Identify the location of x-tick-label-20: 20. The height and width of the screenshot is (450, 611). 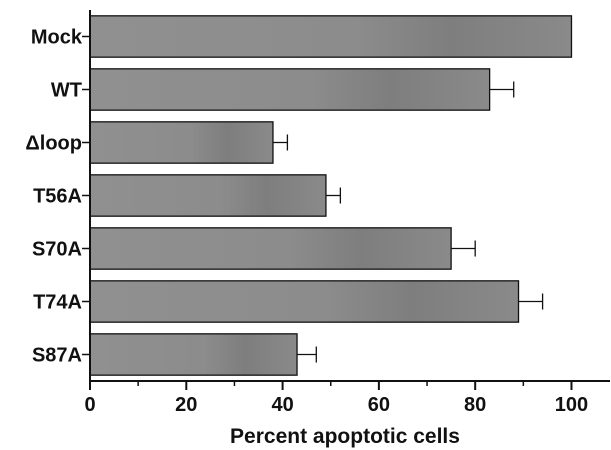
(186, 405).